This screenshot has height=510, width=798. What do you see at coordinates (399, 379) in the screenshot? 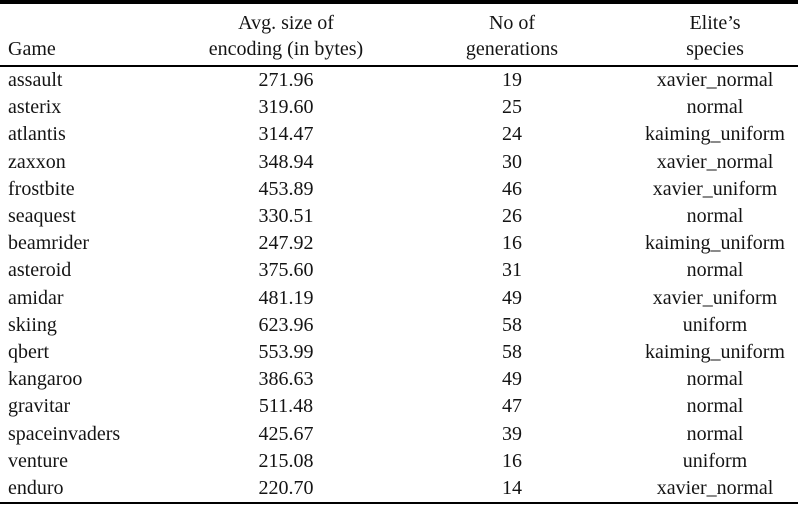
I see `table-row: kangaroo 386.63 49 normal` at bounding box center [399, 379].